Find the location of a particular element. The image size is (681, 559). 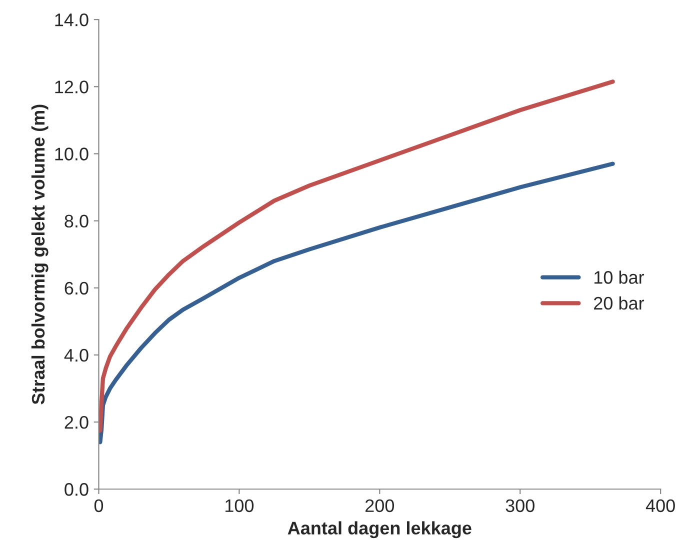

x-tick-label: 0 is located at coordinates (99, 505).